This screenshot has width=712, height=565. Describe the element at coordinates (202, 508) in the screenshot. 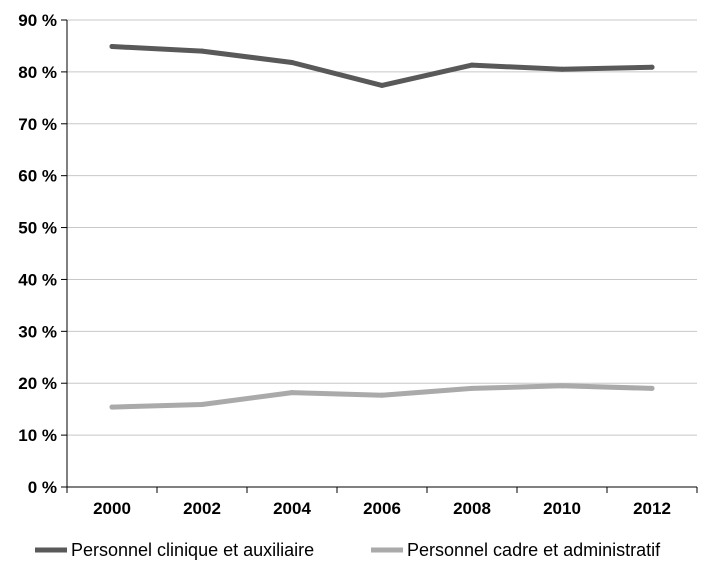

I see `x-tick-label: 2002` at that location.